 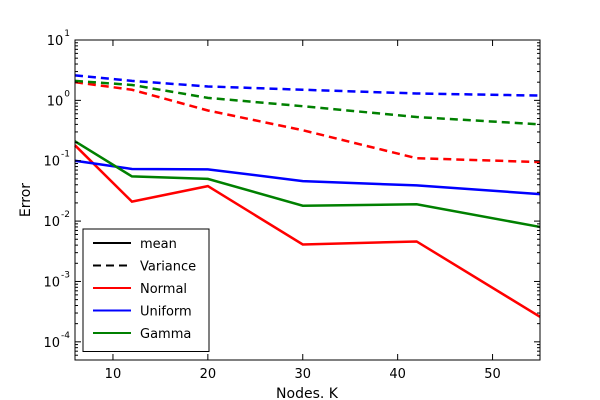 I want to click on legend: mean Variance Normal Uniform Gamma, so click(x=146, y=290).